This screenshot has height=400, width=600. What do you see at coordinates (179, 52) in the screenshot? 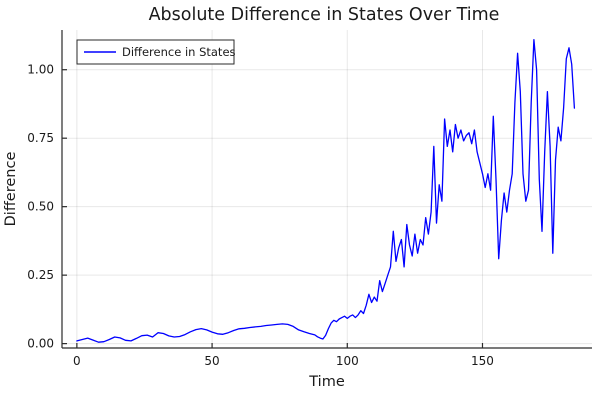
I see `legend-label: Difference in States` at bounding box center [179, 52].